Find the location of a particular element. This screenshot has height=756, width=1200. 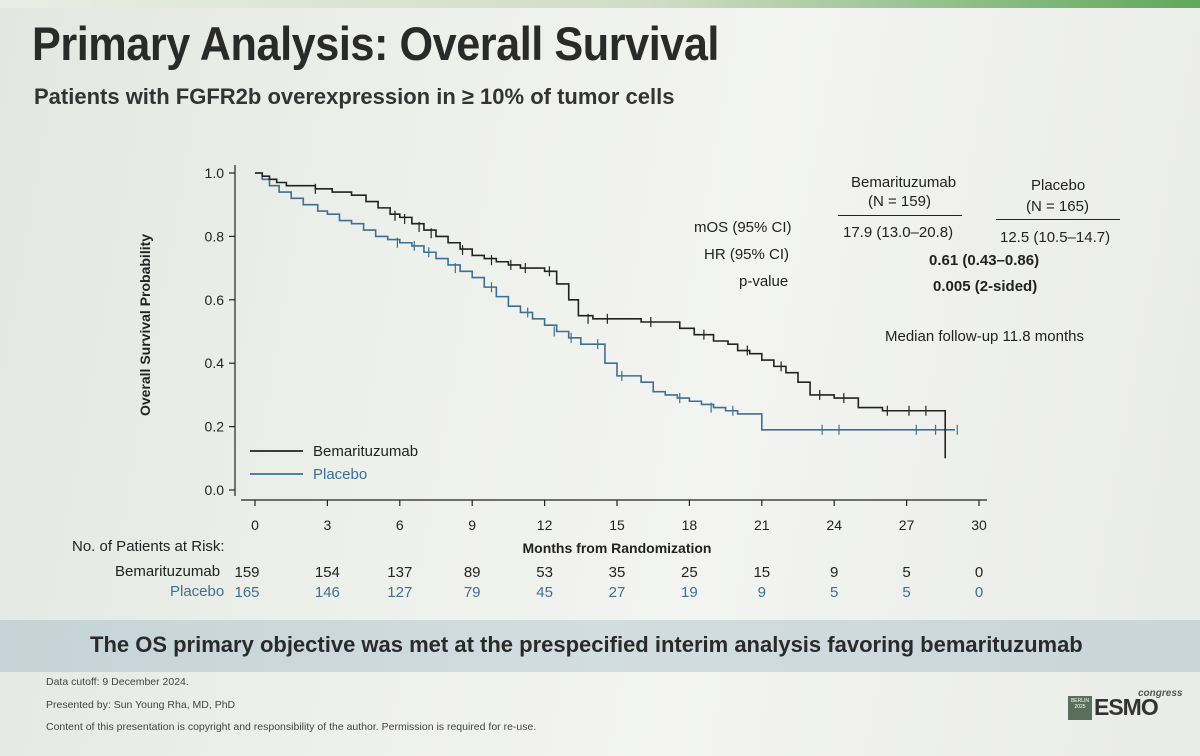

legend-label-bemarituzumab: Bemarituzumab is located at coordinates (365, 451).